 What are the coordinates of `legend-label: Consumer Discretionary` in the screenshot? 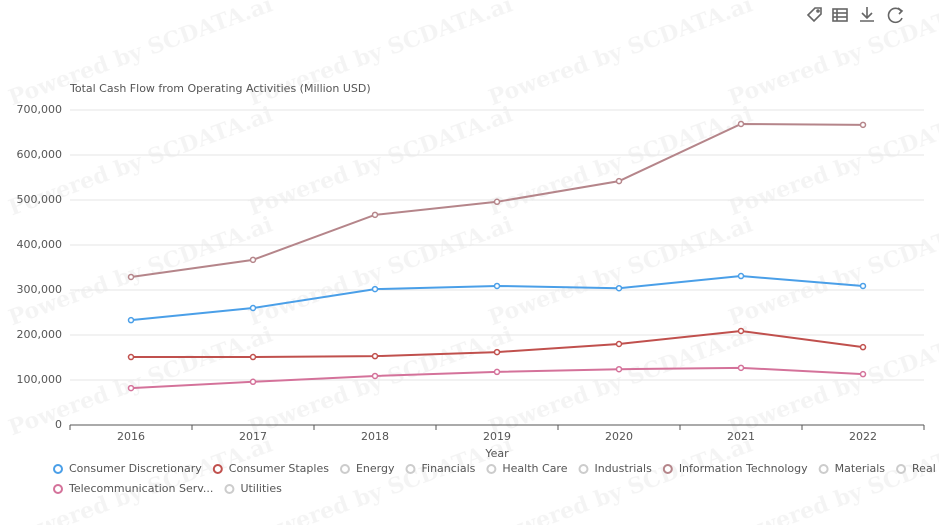 It's located at (135, 468).